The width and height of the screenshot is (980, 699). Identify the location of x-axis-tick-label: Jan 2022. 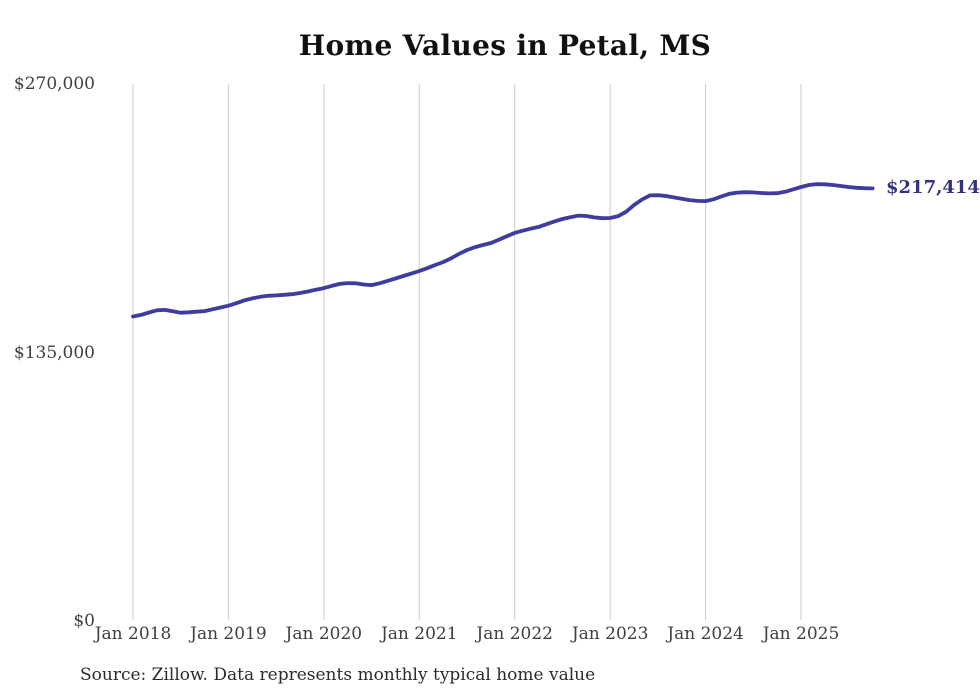
(514, 634).